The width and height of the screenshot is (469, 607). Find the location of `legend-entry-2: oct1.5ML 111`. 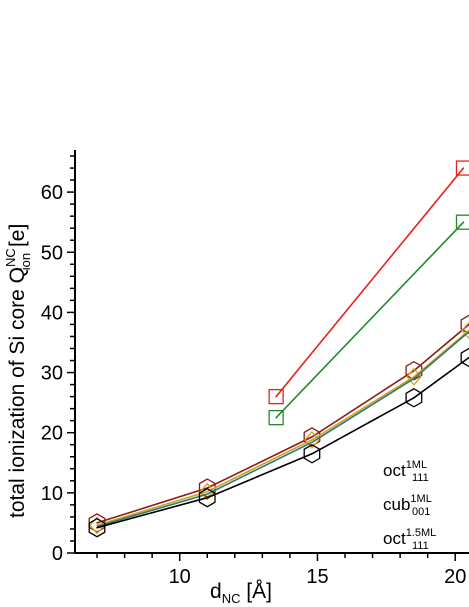

legend-entry-2: oct1.5ML 111 is located at coordinates (409, 539).